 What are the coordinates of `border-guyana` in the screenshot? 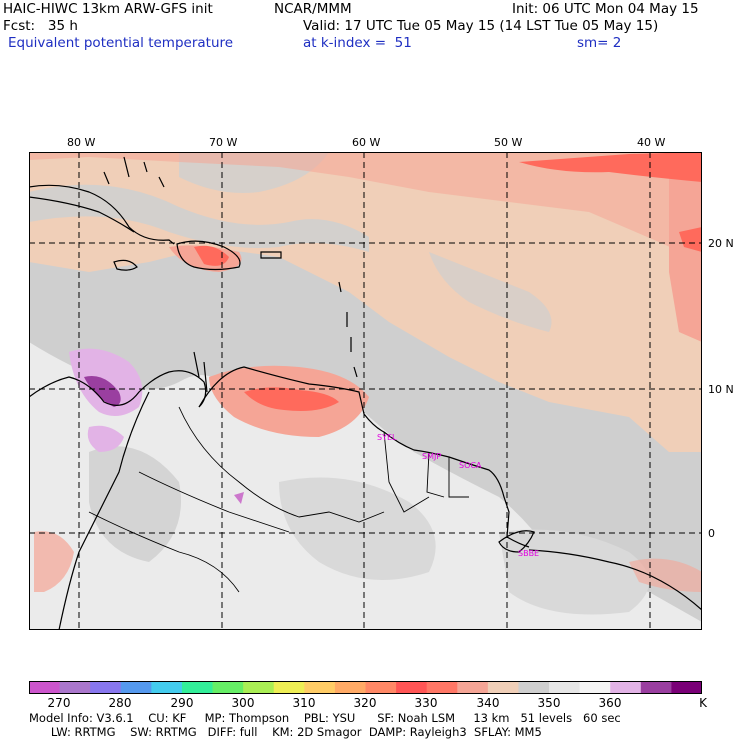 It's located at (406, 472).